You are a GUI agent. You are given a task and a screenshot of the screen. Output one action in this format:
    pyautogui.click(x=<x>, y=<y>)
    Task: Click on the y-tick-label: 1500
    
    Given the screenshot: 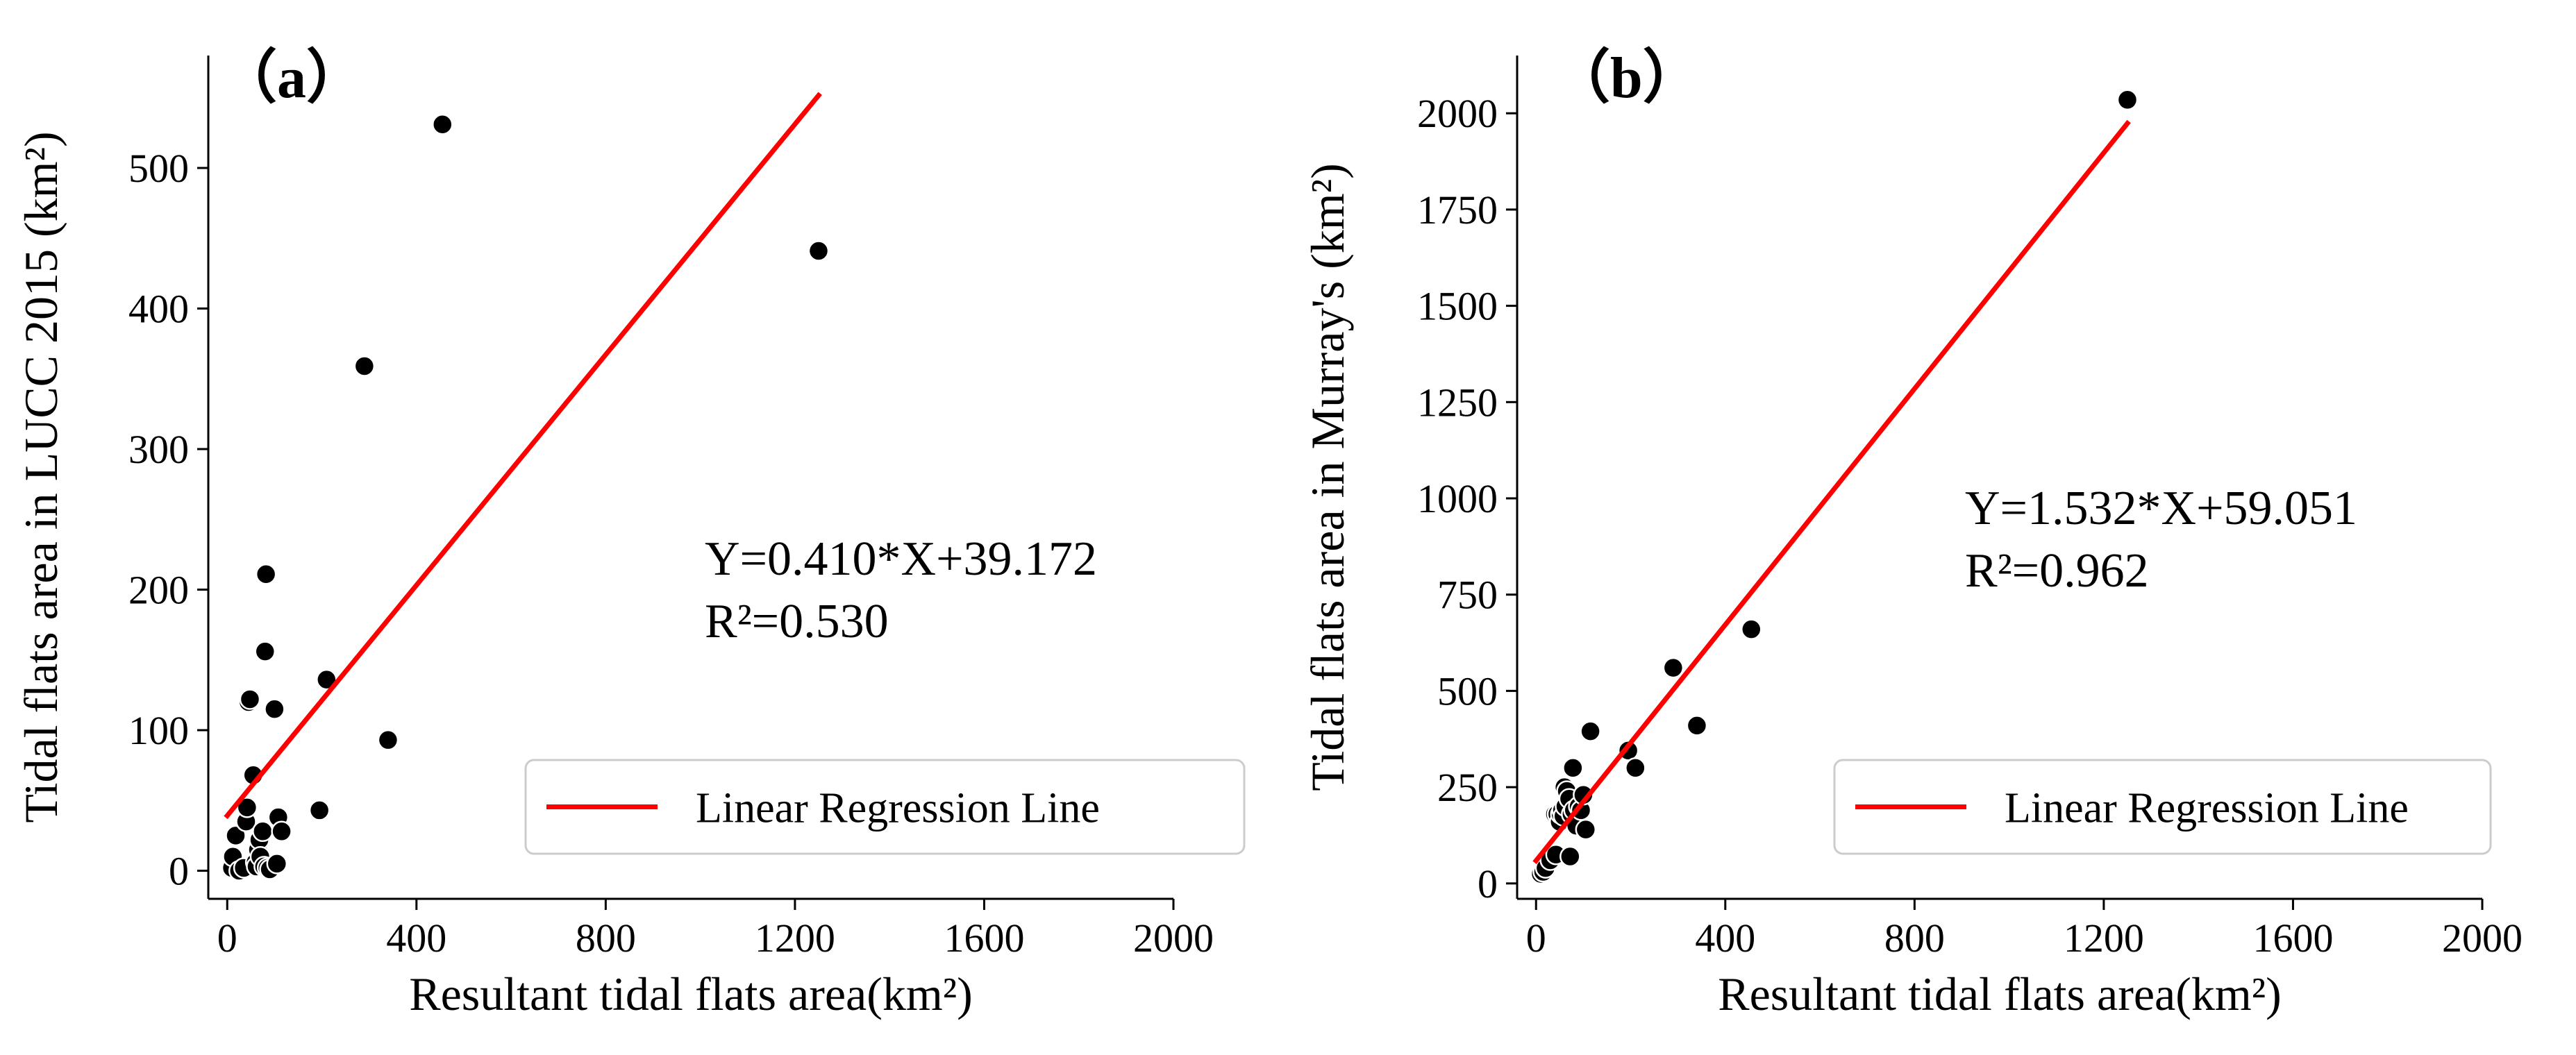 What is the action you would take?
    pyautogui.click(x=1457, y=306)
    